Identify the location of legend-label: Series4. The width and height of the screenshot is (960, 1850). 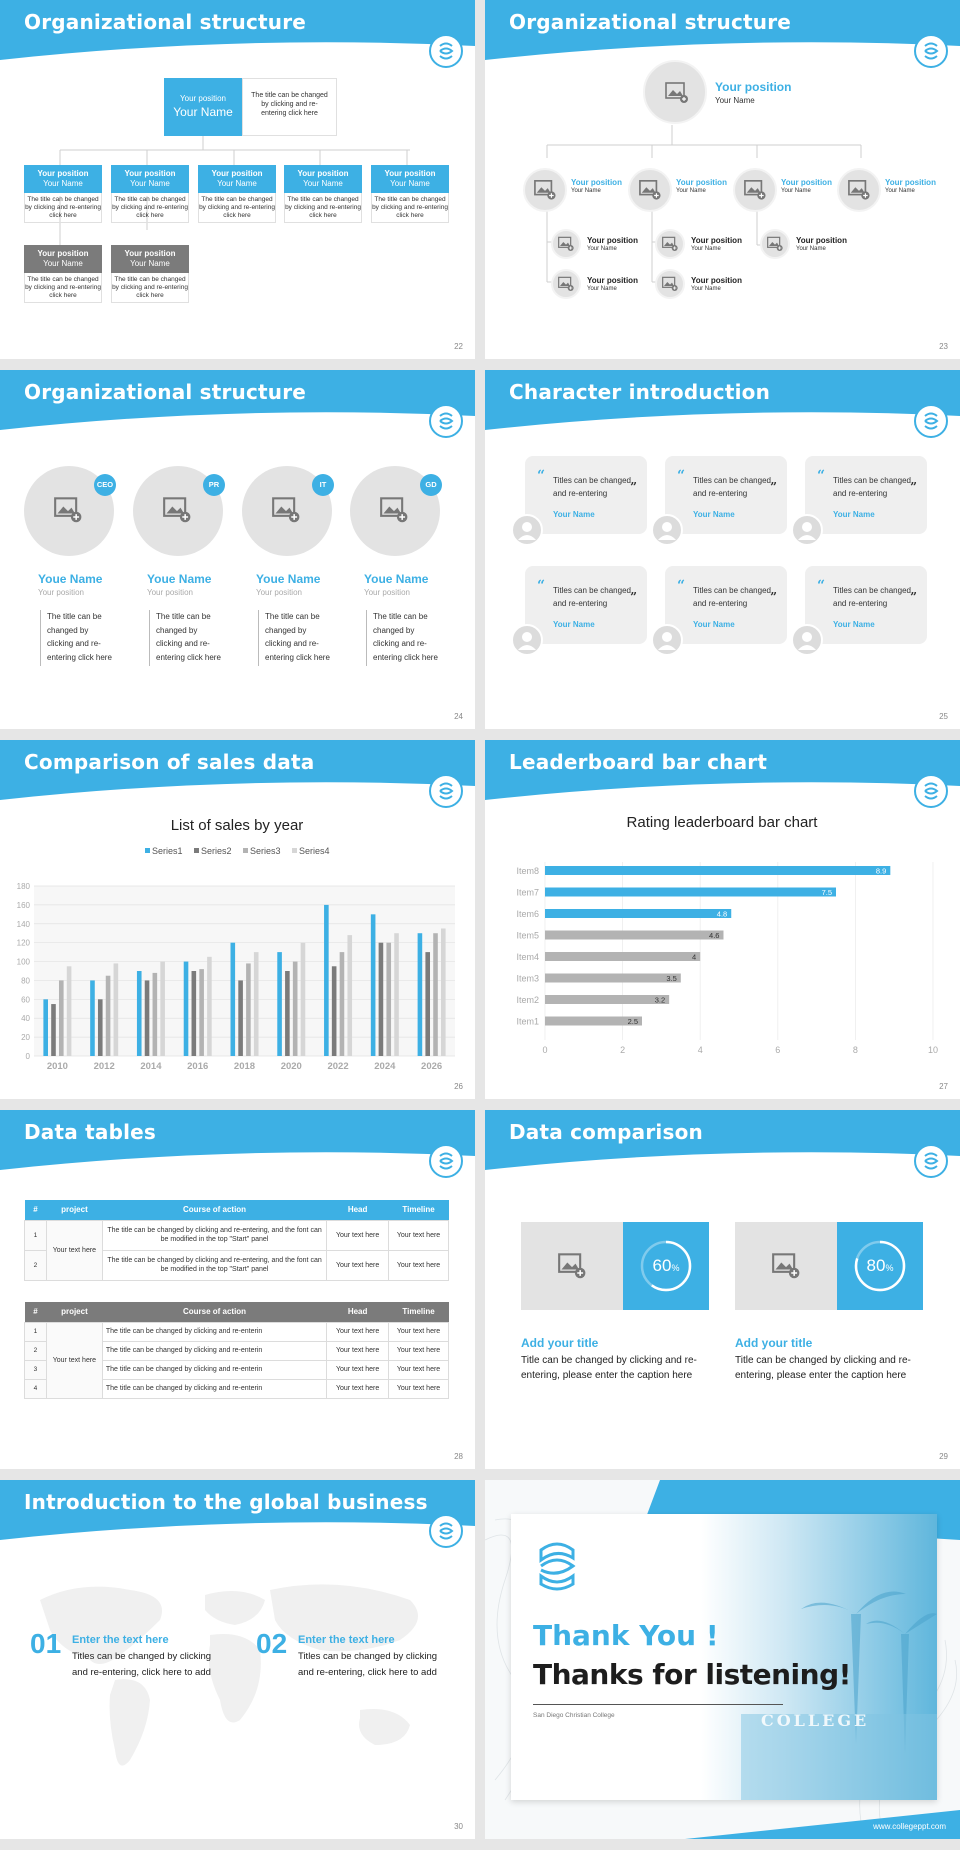
(314, 851).